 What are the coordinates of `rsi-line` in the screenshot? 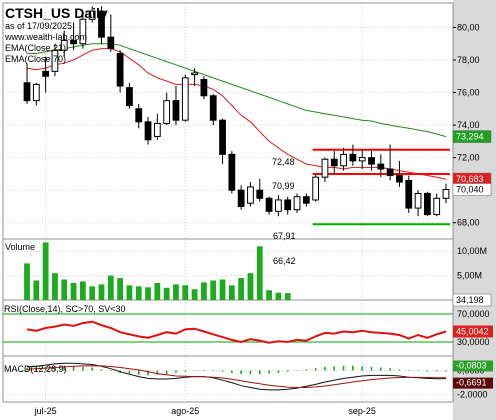 It's located at (236, 332).